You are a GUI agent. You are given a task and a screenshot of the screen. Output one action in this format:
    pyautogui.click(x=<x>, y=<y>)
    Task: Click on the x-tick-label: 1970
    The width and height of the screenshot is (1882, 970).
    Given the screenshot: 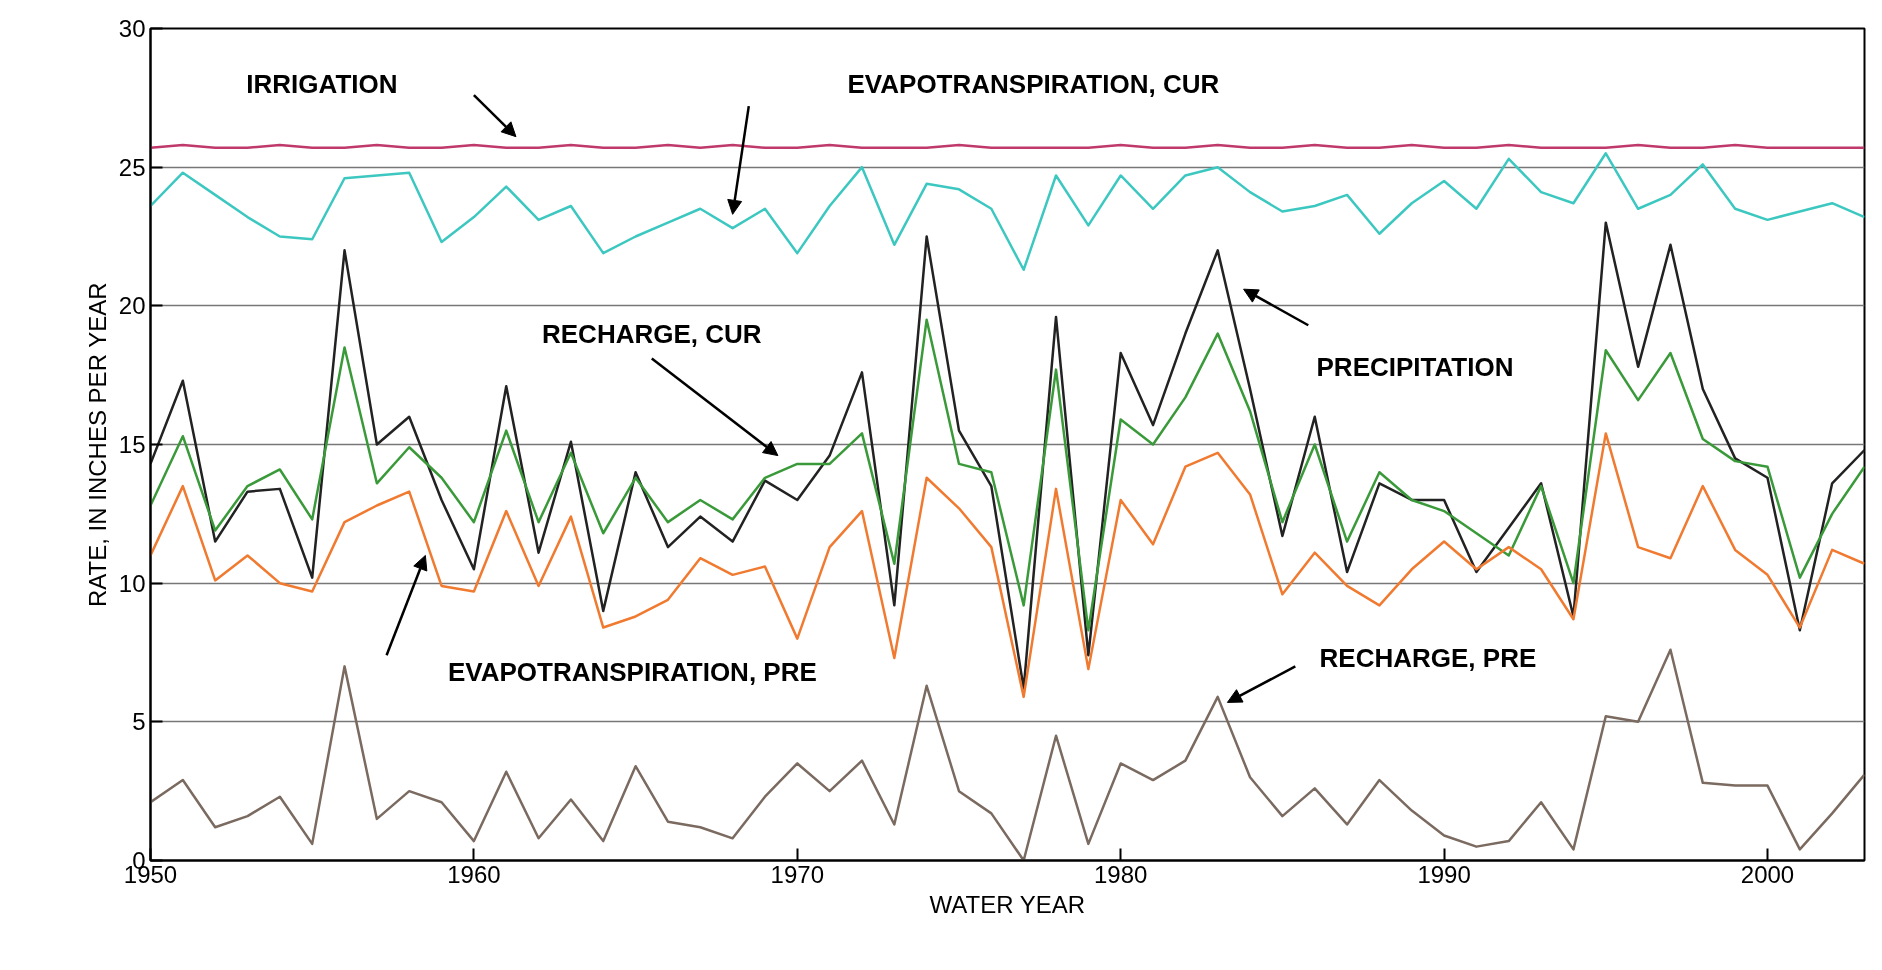 What is the action you would take?
    pyautogui.click(x=797, y=874)
    